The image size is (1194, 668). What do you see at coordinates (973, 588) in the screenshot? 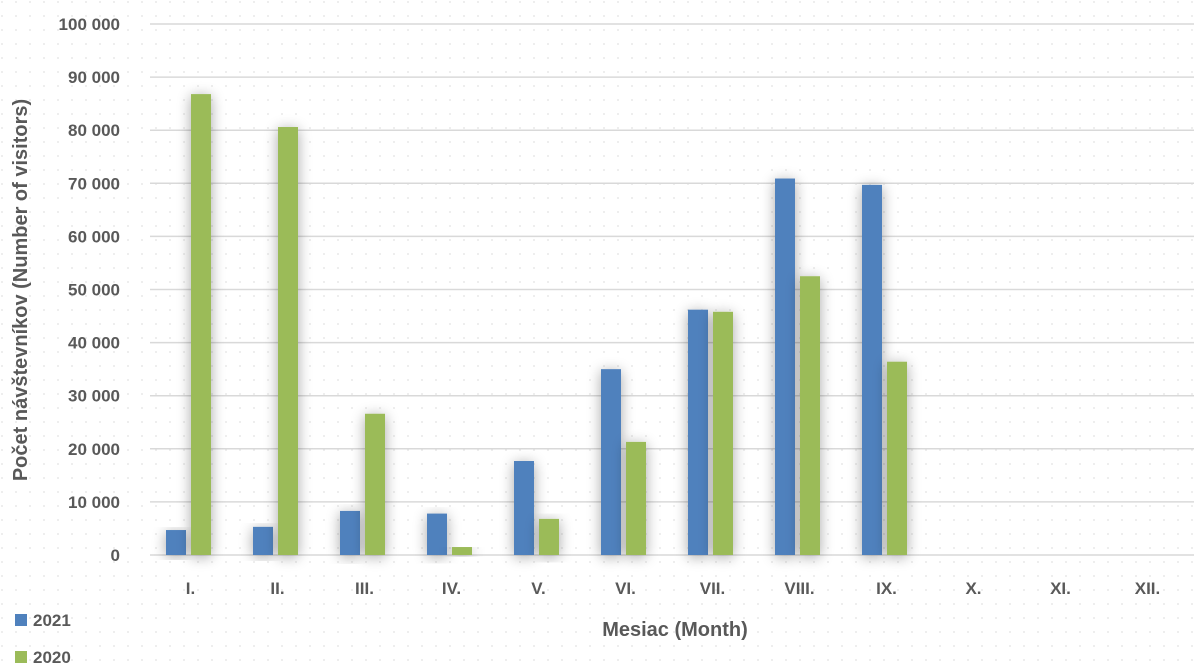
I see `x-tick-label: X.` at bounding box center [973, 588].